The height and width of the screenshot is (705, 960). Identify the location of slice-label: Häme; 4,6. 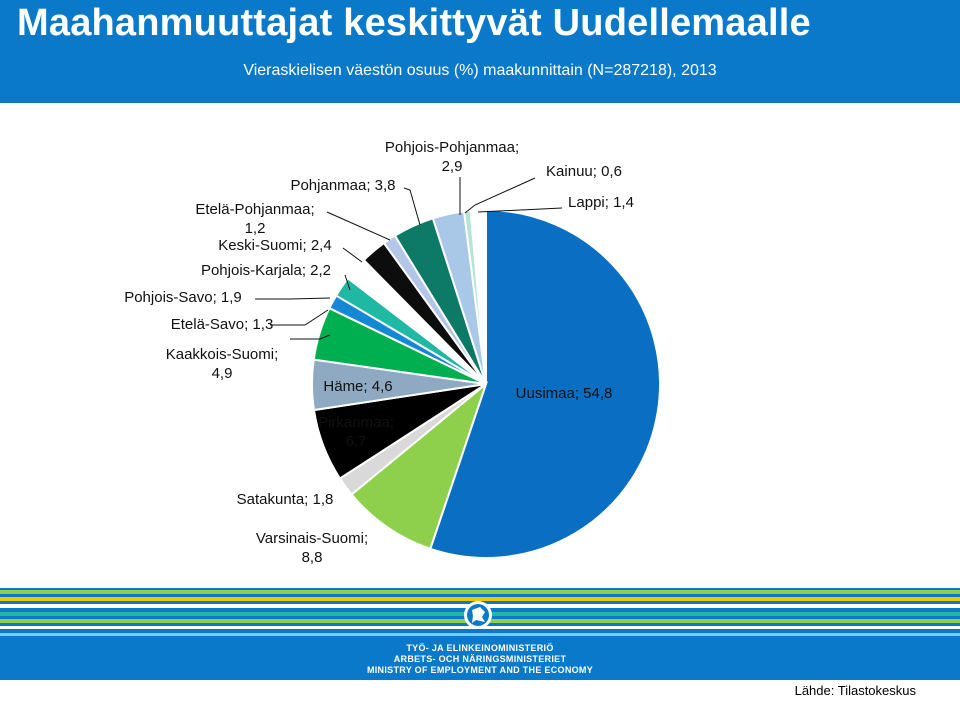
(357, 386).